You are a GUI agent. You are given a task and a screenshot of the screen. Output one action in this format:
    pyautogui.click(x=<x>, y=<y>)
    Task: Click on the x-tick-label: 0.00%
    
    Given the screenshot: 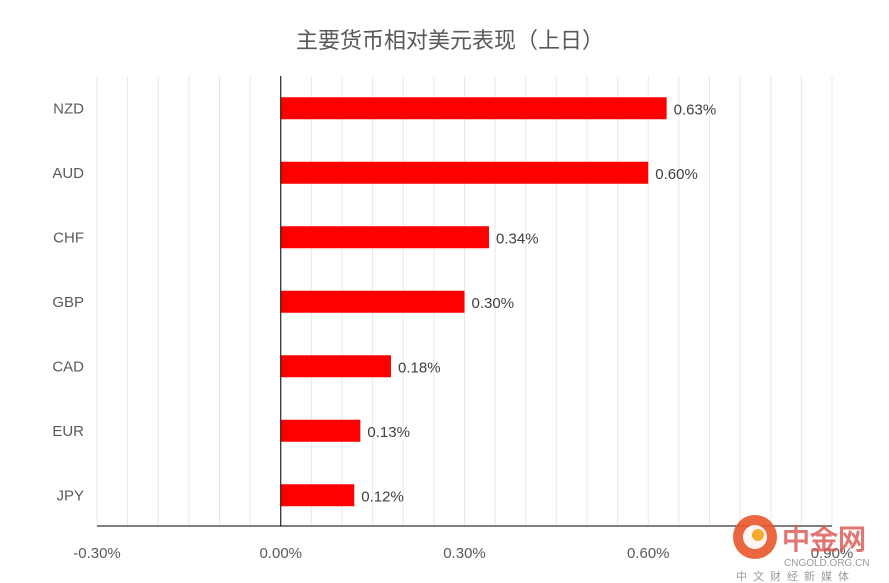 What is the action you would take?
    pyautogui.click(x=280, y=553)
    